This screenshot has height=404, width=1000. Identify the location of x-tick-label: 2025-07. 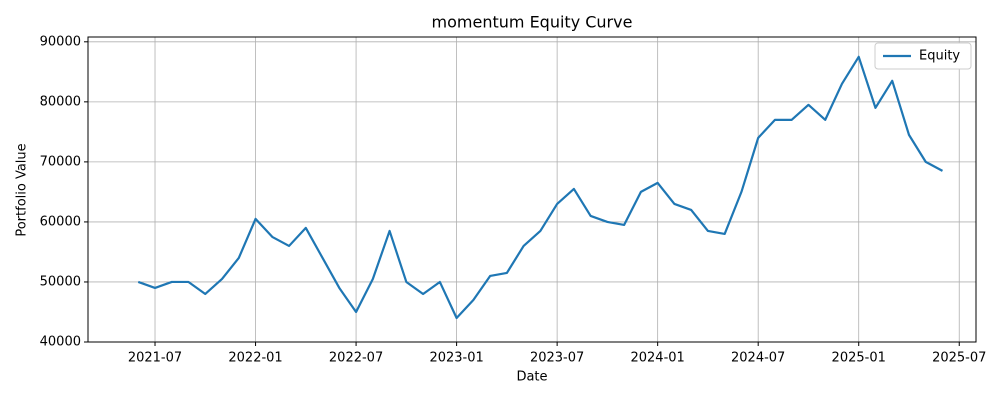
(959, 358).